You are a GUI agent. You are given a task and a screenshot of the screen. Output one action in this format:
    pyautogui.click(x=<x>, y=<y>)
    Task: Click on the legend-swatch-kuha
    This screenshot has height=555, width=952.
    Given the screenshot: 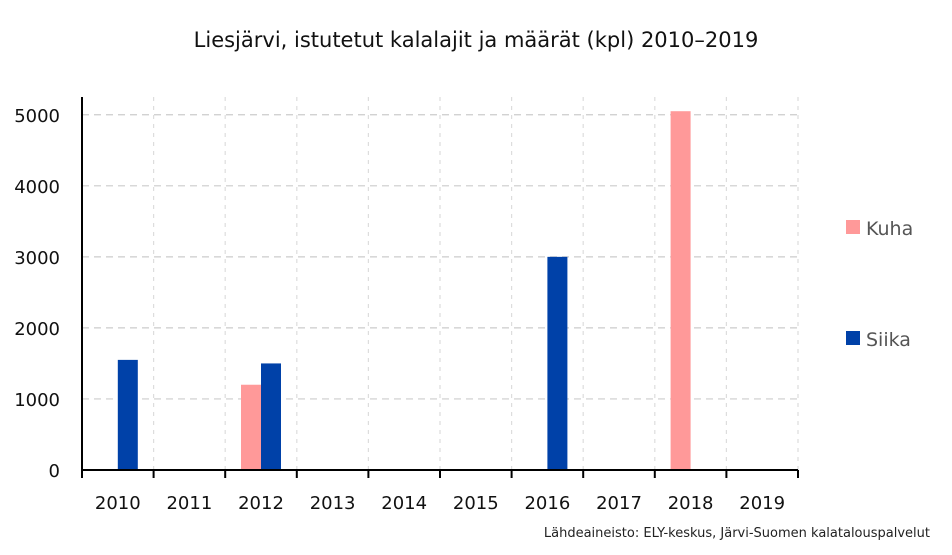 What is the action you would take?
    pyautogui.click(x=853, y=227)
    